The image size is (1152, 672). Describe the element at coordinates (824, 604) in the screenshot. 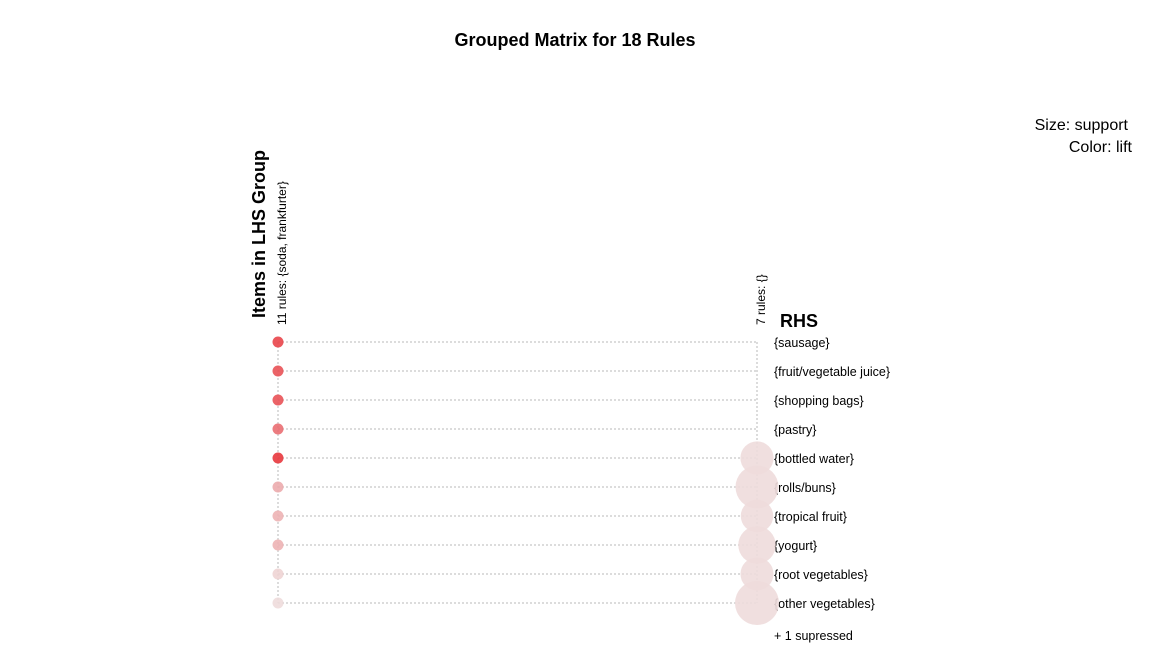

I see `rhs-item-label: {other vegetables}` at that location.